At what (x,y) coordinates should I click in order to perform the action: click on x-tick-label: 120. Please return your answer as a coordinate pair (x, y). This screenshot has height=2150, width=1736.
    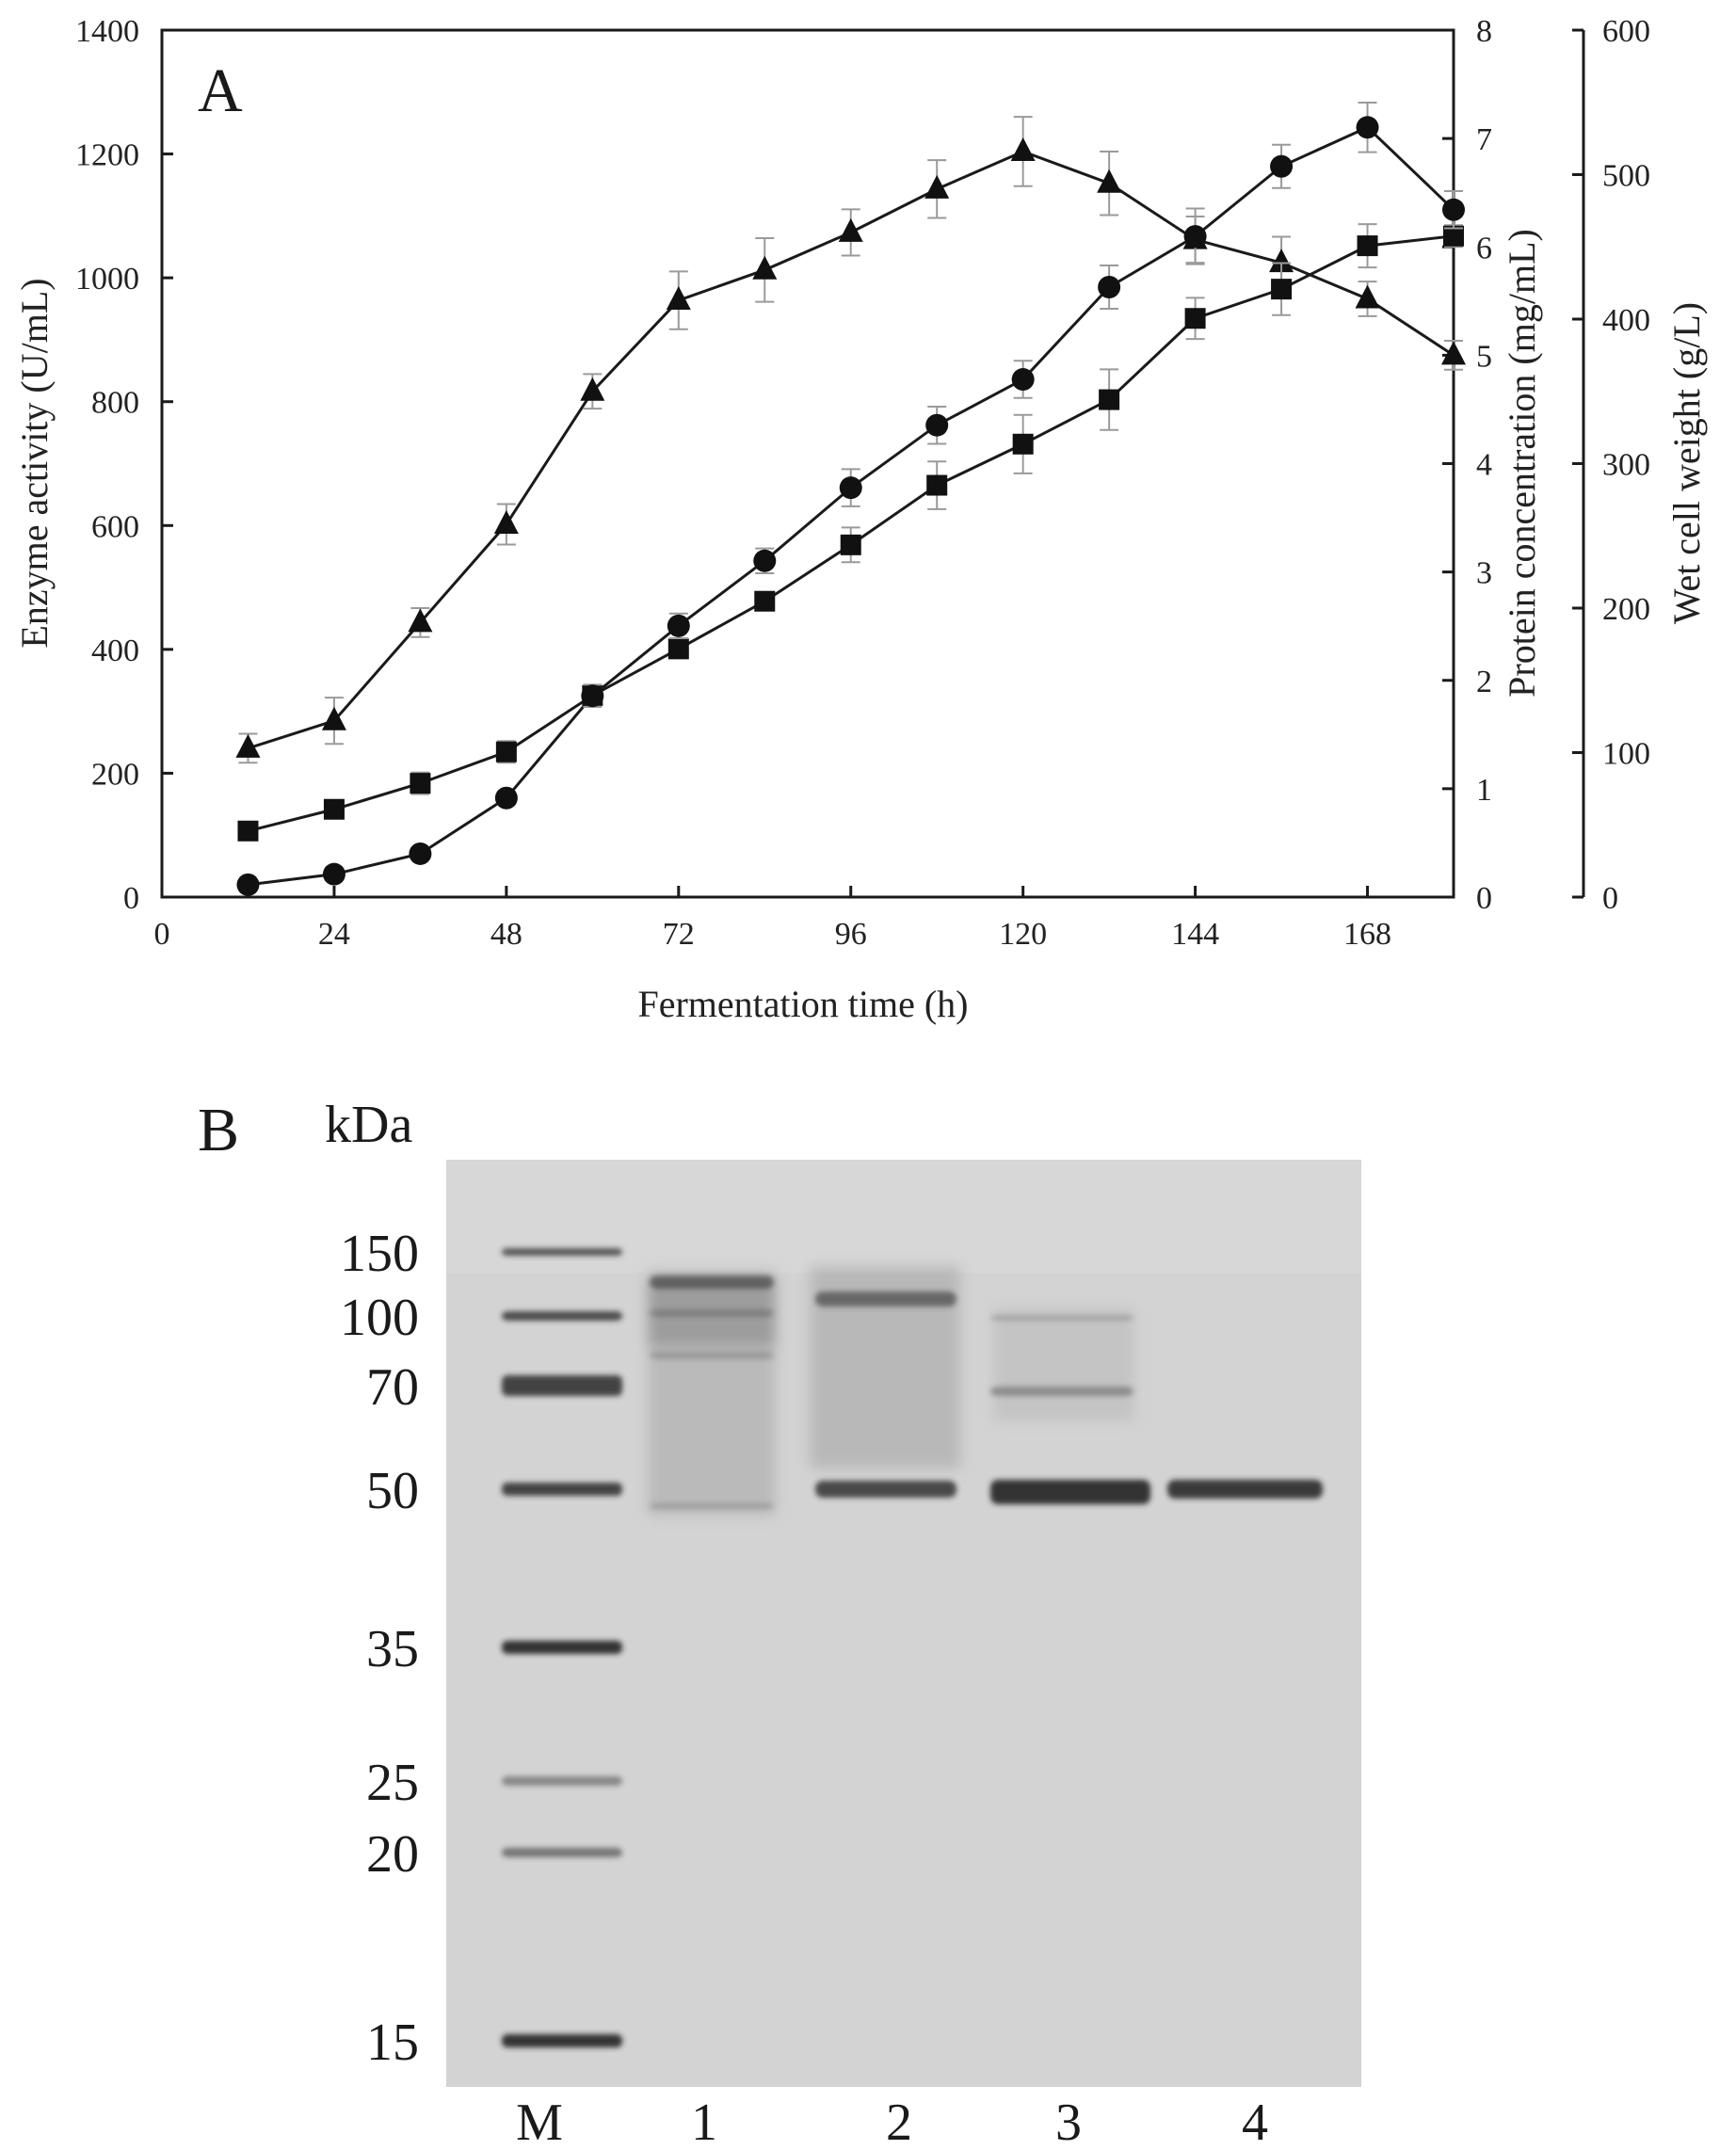
    Looking at the image, I should click on (1023, 935).